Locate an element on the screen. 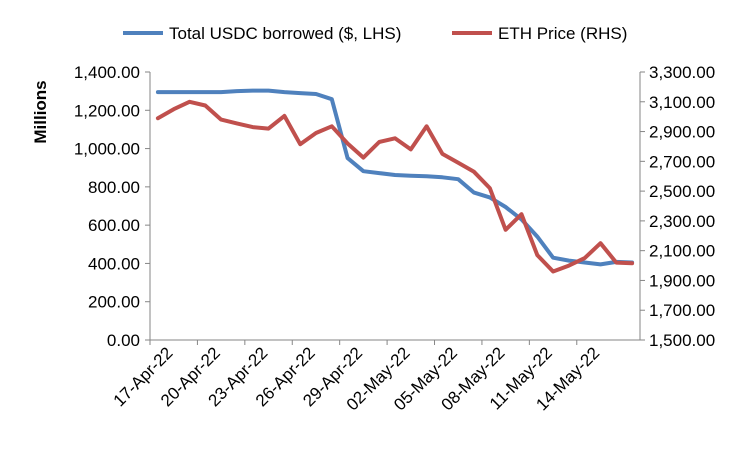 The height and width of the screenshot is (450, 750). y-left-tick-label: 600.00 is located at coordinates (114, 225).